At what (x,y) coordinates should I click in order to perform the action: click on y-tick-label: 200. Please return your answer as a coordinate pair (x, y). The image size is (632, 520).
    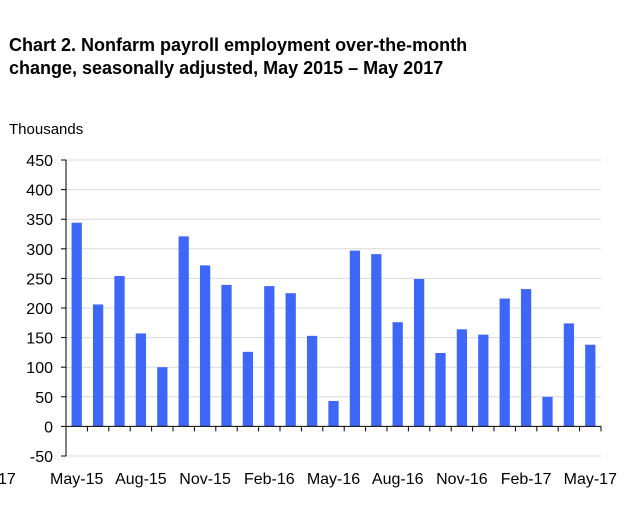
    Looking at the image, I should click on (39, 309).